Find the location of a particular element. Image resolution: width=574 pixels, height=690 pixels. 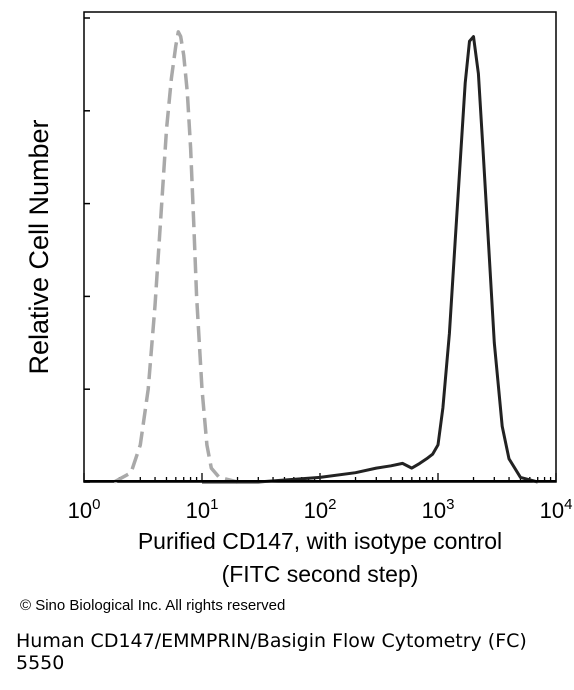

x-axis-tick-labels: 10⁰ 10¹ 10² 10³ 10⁴ is located at coordinates (320, 509).